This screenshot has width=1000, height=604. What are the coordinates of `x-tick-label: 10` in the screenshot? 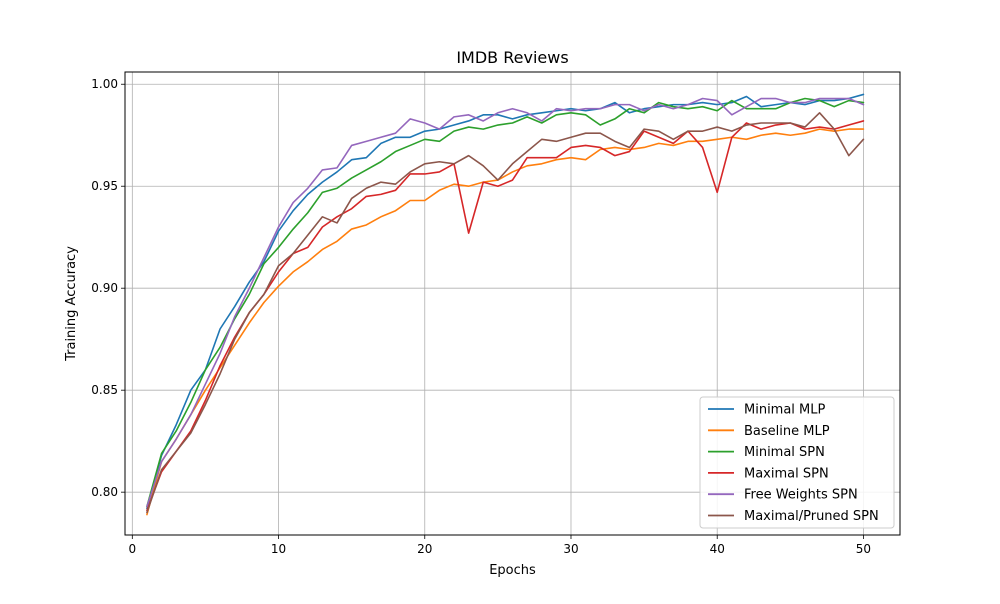 It's located at (278, 549).